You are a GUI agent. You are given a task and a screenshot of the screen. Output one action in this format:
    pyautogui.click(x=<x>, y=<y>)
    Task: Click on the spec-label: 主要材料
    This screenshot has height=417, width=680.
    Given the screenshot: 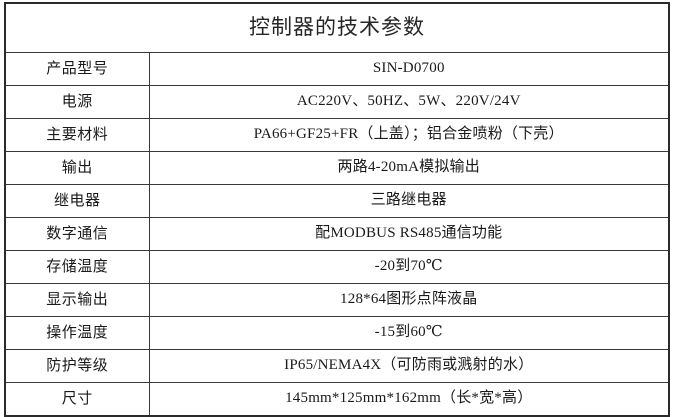 What is the action you would take?
    pyautogui.click(x=77, y=135)
    